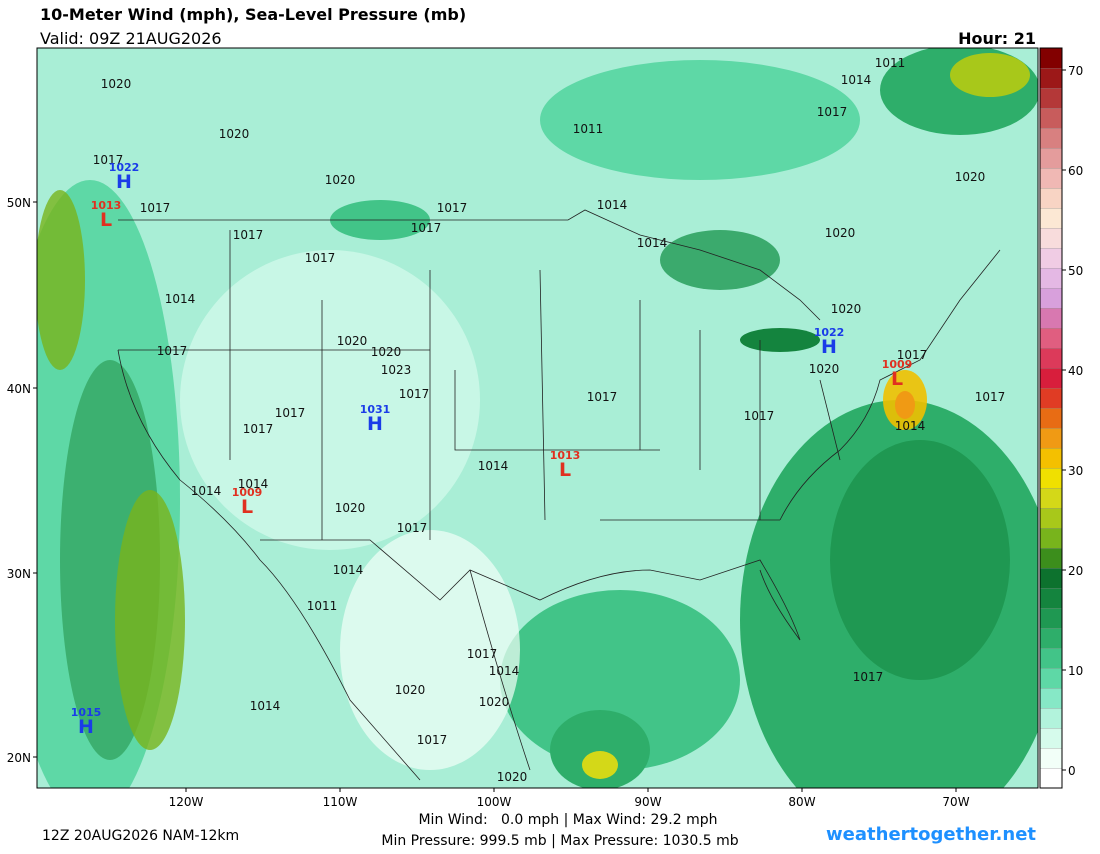  I want to click on lat-label: 20N, so click(19, 758).